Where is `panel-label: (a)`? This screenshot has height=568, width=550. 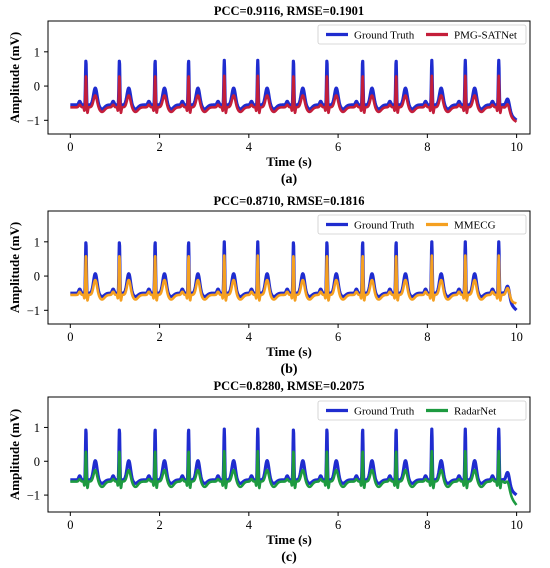
panel-label: (a) is located at coordinates (289, 179).